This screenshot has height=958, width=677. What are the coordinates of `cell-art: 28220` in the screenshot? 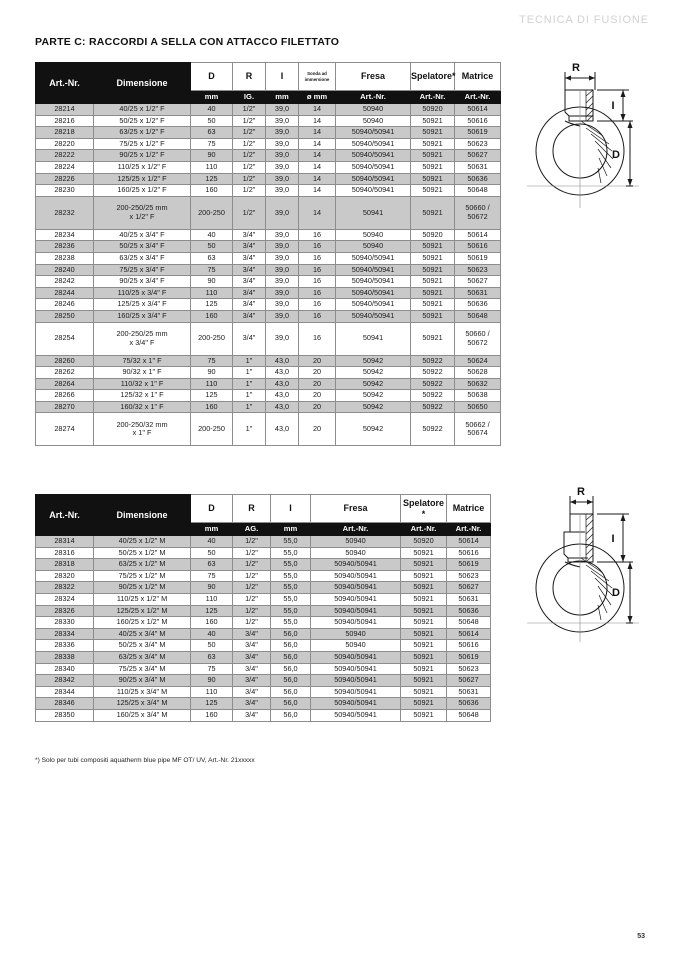 It's located at (64, 144).